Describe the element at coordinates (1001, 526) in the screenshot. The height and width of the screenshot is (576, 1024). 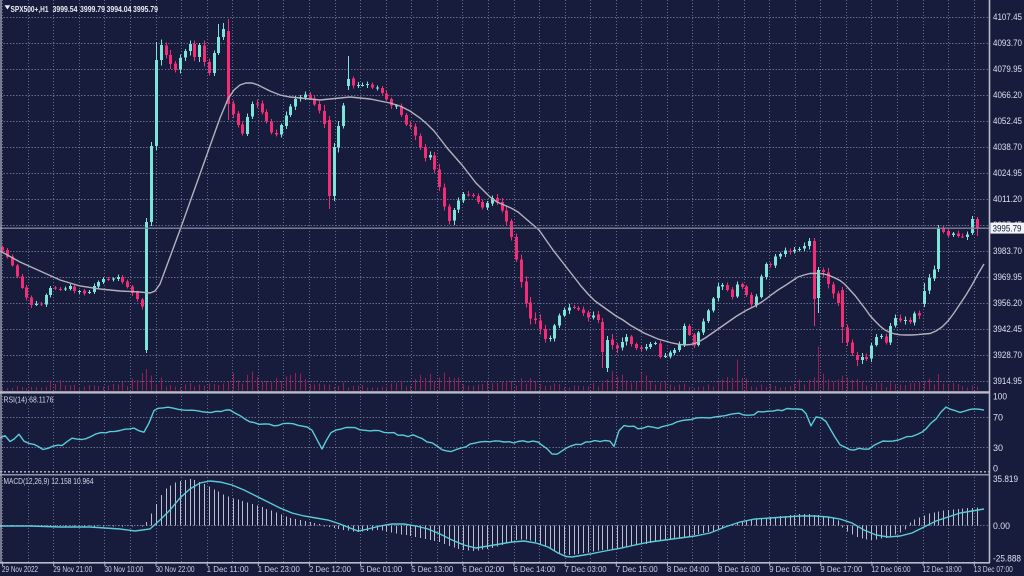
I see `svg-text: 0.00` at that location.